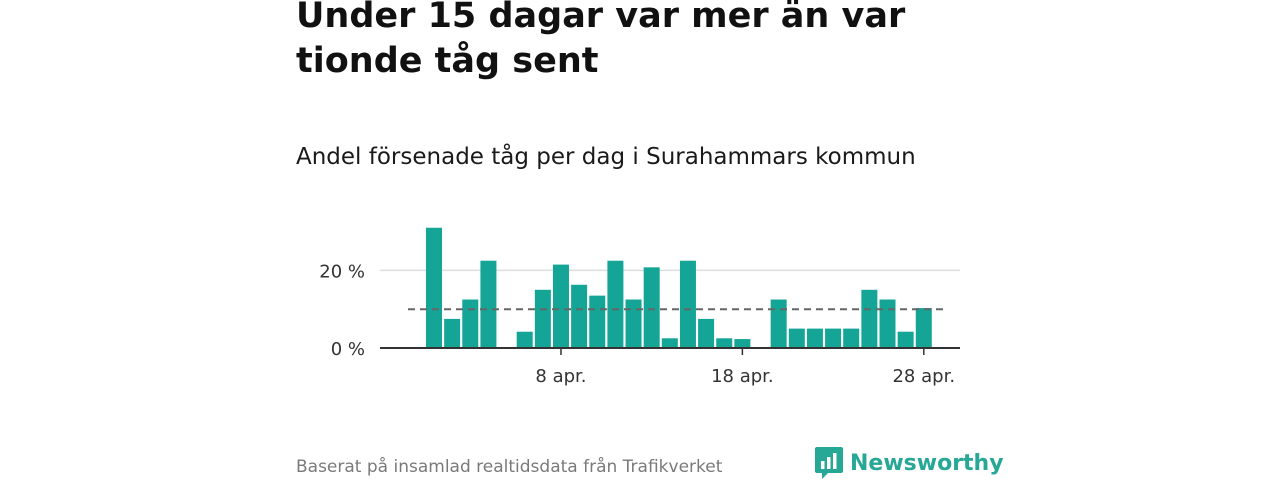  I want to click on x-tick-label: 8 apr., so click(560, 376).